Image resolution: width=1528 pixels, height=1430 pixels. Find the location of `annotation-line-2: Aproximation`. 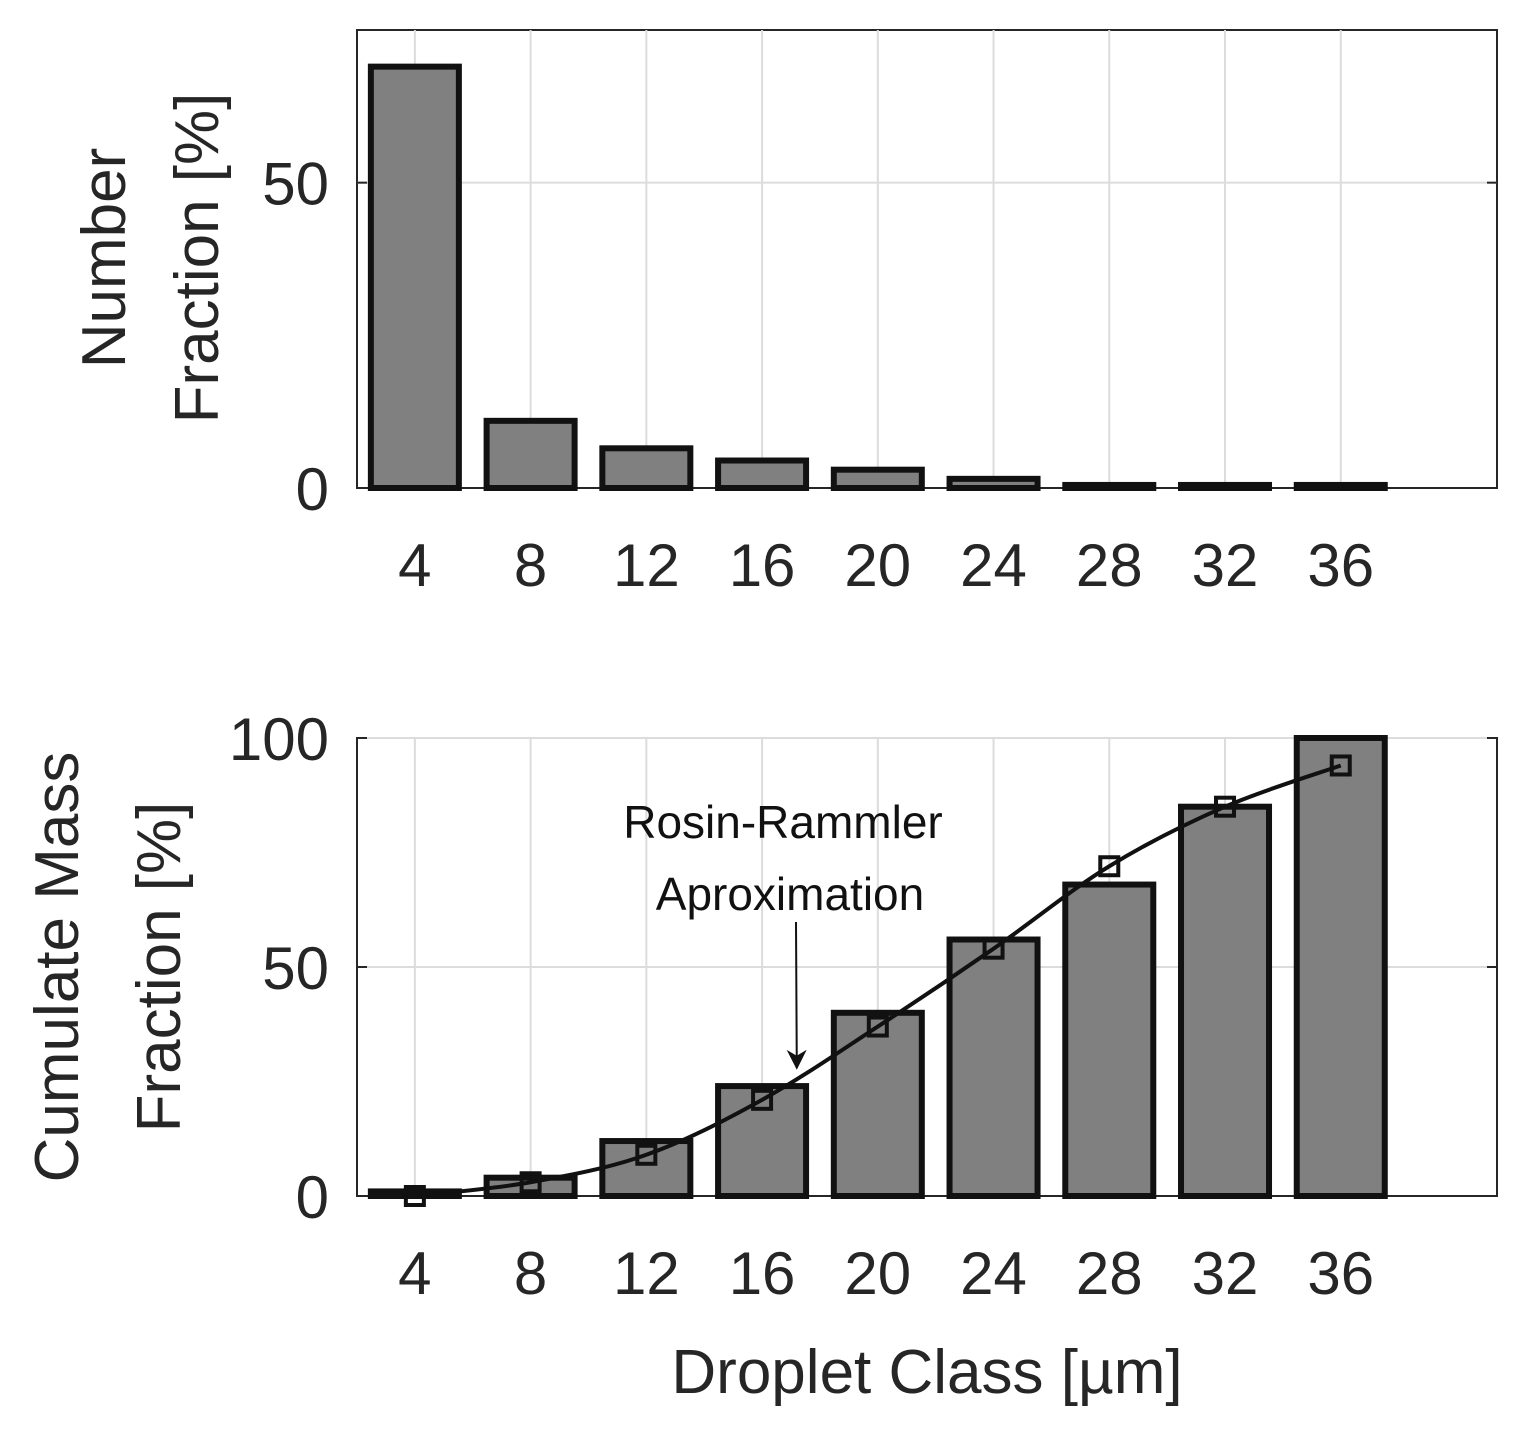

annotation-line-2: Aproximation is located at coordinates (790, 894).